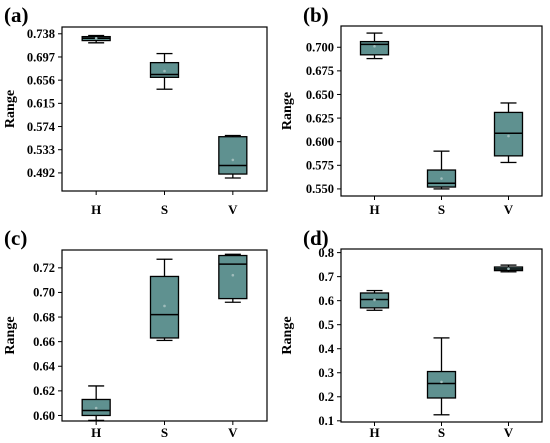 The width and height of the screenshot is (550, 443). What do you see at coordinates (44, 317) in the screenshot?
I see `y-tick-label: 0.68` at bounding box center [44, 317].